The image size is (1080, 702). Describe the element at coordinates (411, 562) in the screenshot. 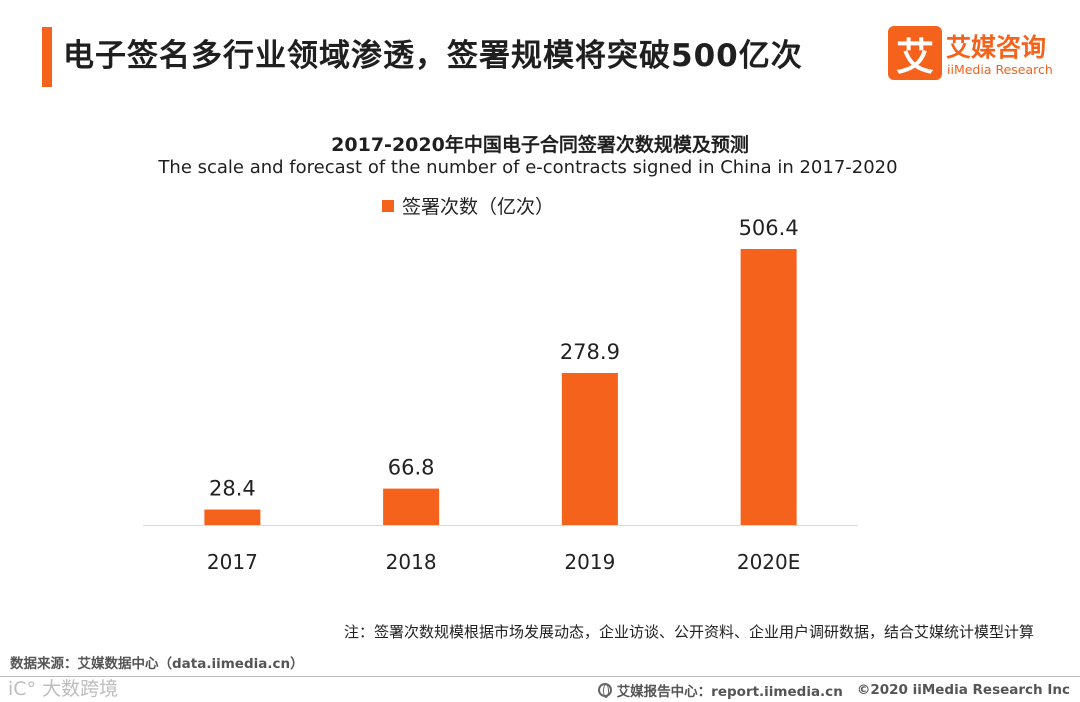

I see `x-tick-label-2018: 2018` at that location.